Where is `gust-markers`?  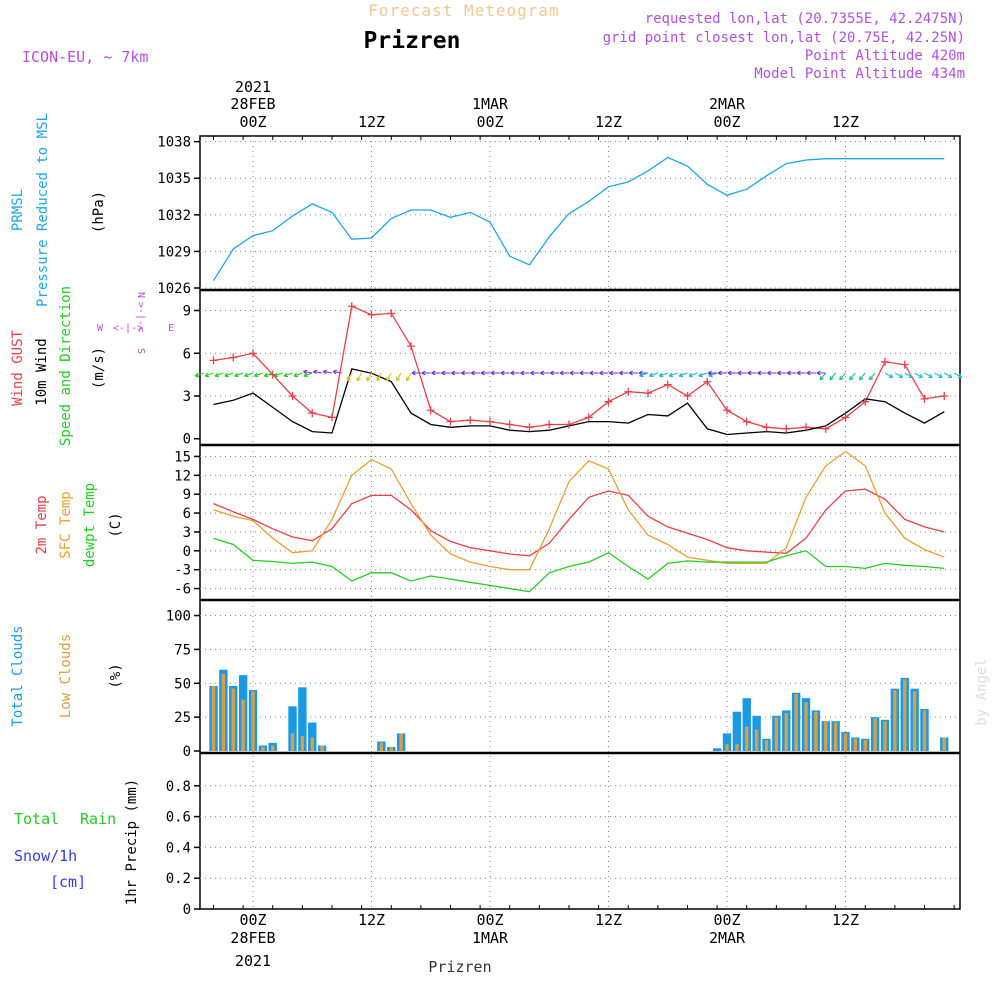 gust-markers is located at coordinates (579, 367).